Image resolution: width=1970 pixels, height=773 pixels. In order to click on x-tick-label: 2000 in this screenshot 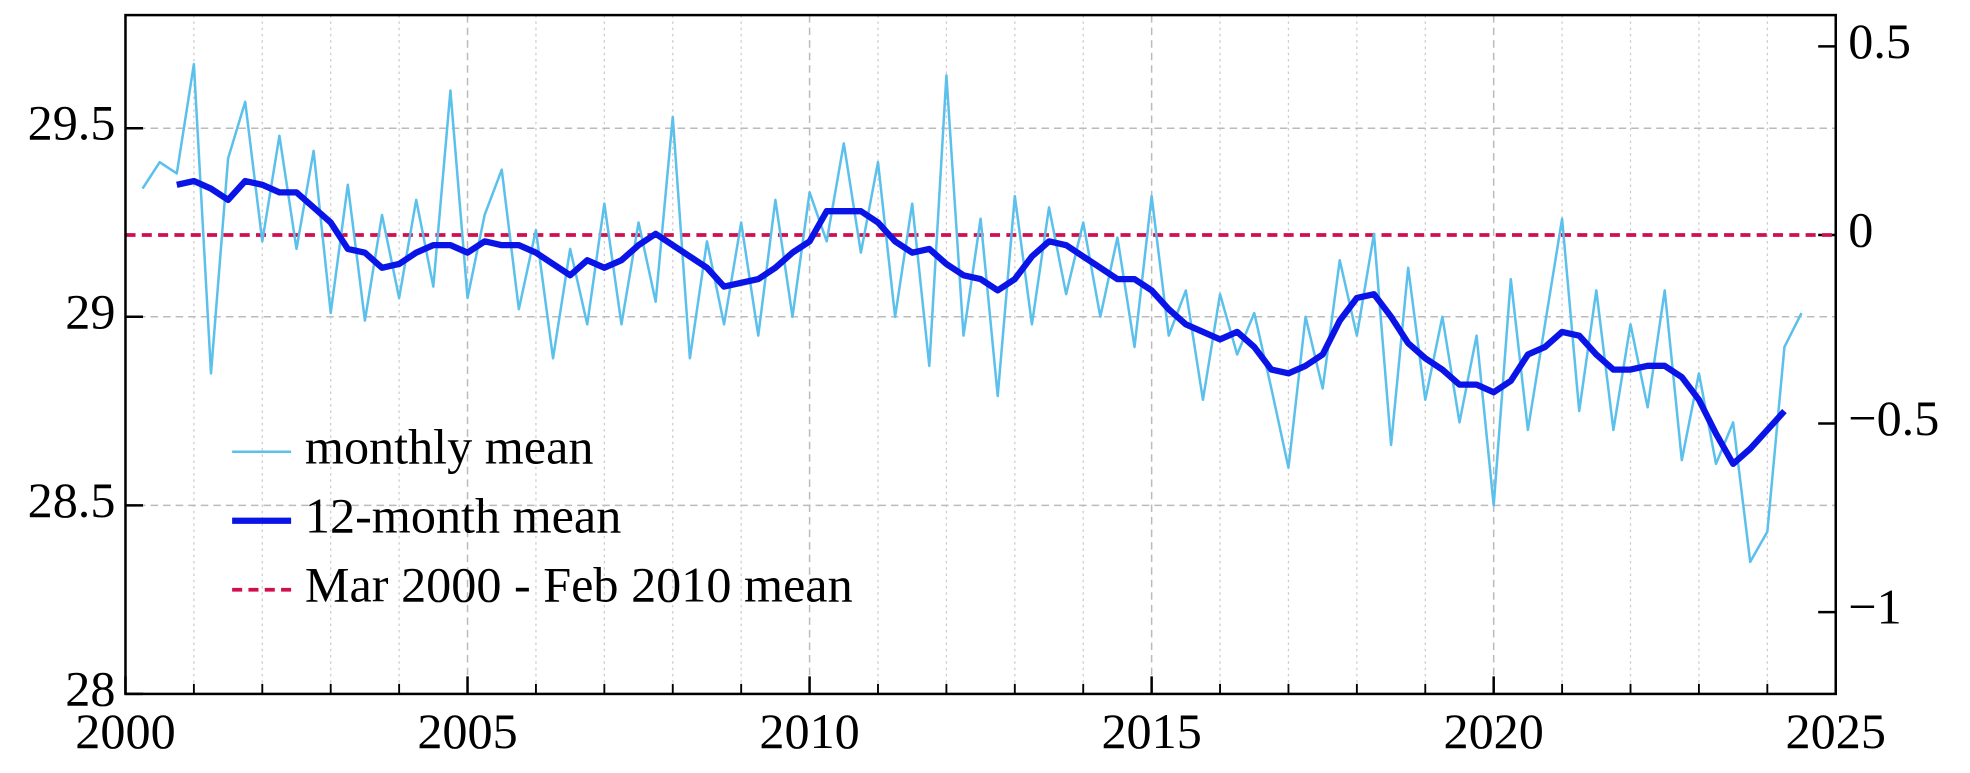, I will do `click(125, 731)`.